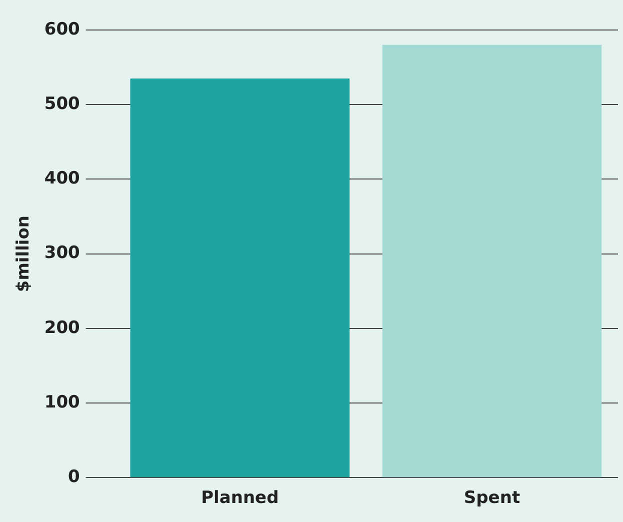 This screenshot has height=522, width=623. I want to click on y-tick-label: 0, so click(74, 477).